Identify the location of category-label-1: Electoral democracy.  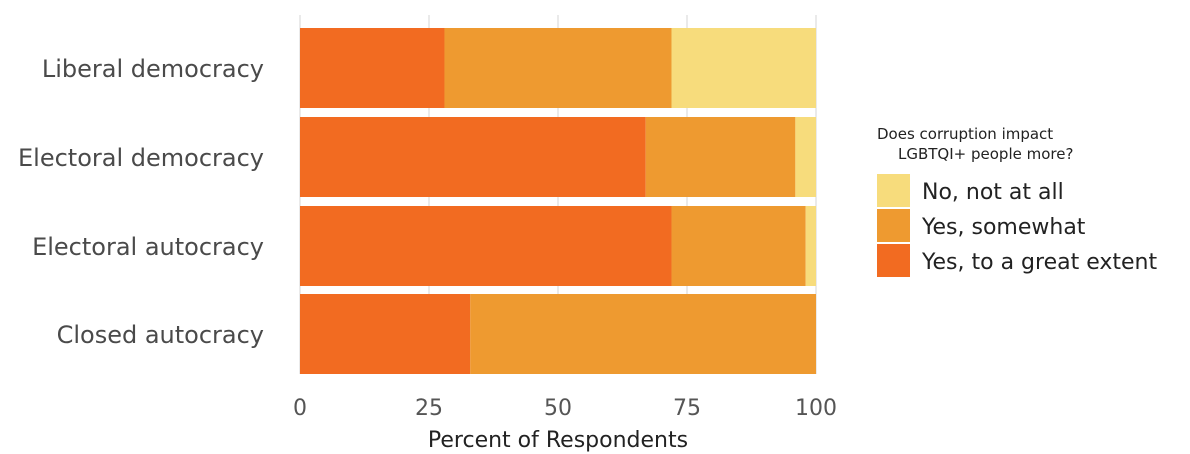
(141, 158).